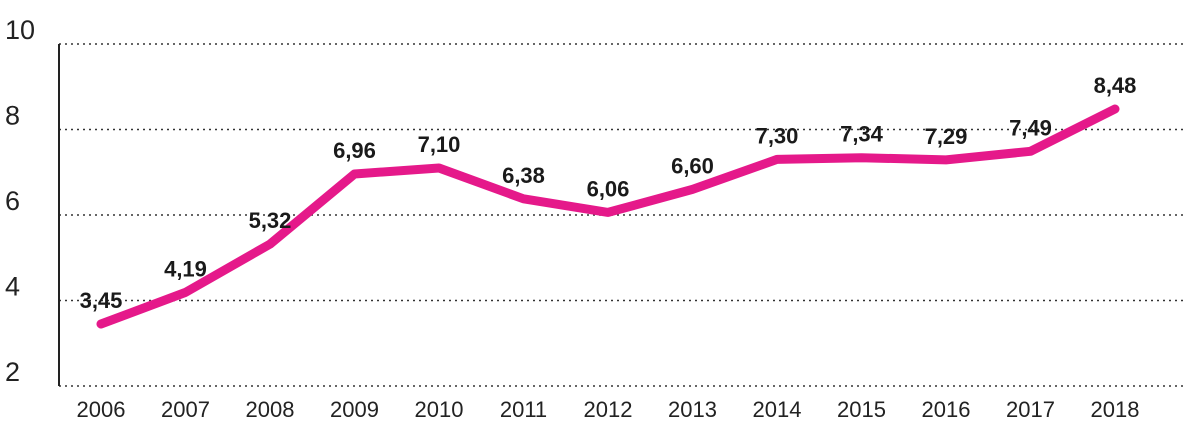  I want to click on x-tick-label-2008: 2008, so click(270, 409).